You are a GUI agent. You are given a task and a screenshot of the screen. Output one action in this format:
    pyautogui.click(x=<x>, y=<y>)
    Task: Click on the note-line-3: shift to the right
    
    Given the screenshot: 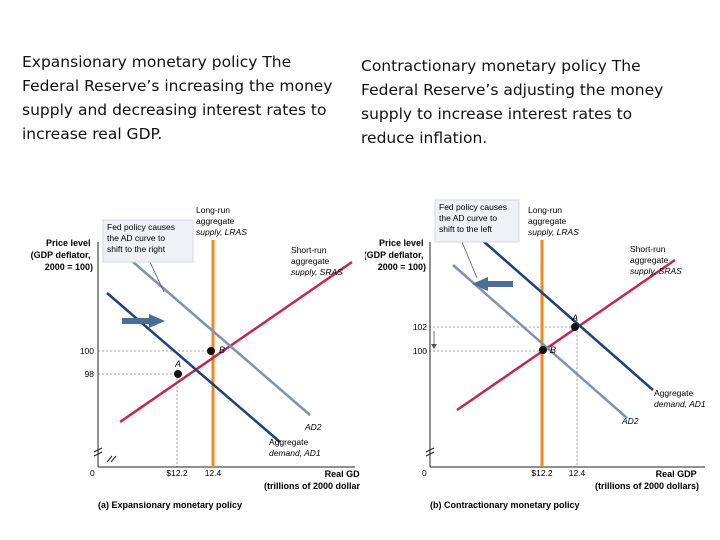 What is the action you would take?
    pyautogui.click(x=136, y=249)
    